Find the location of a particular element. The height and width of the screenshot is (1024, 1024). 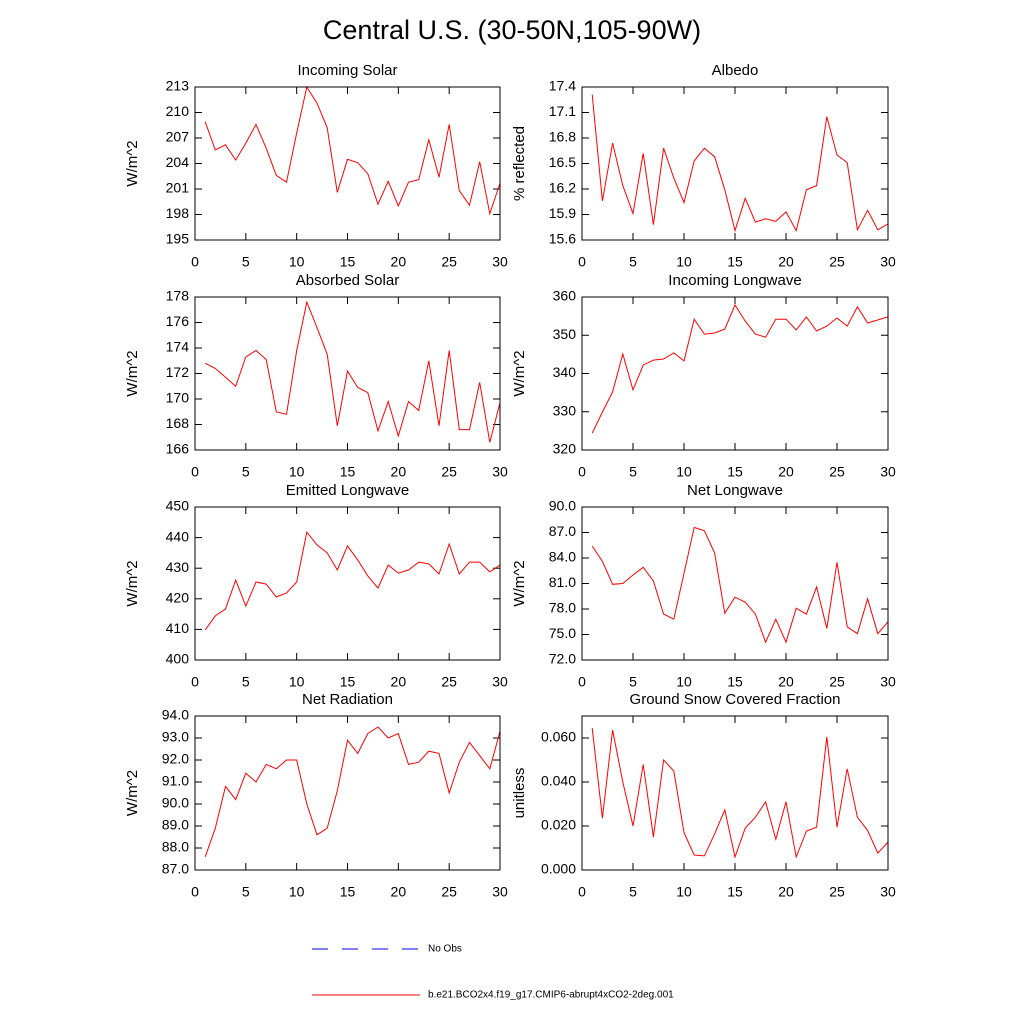

y-tick-label: 78.0 is located at coordinates (562, 608).